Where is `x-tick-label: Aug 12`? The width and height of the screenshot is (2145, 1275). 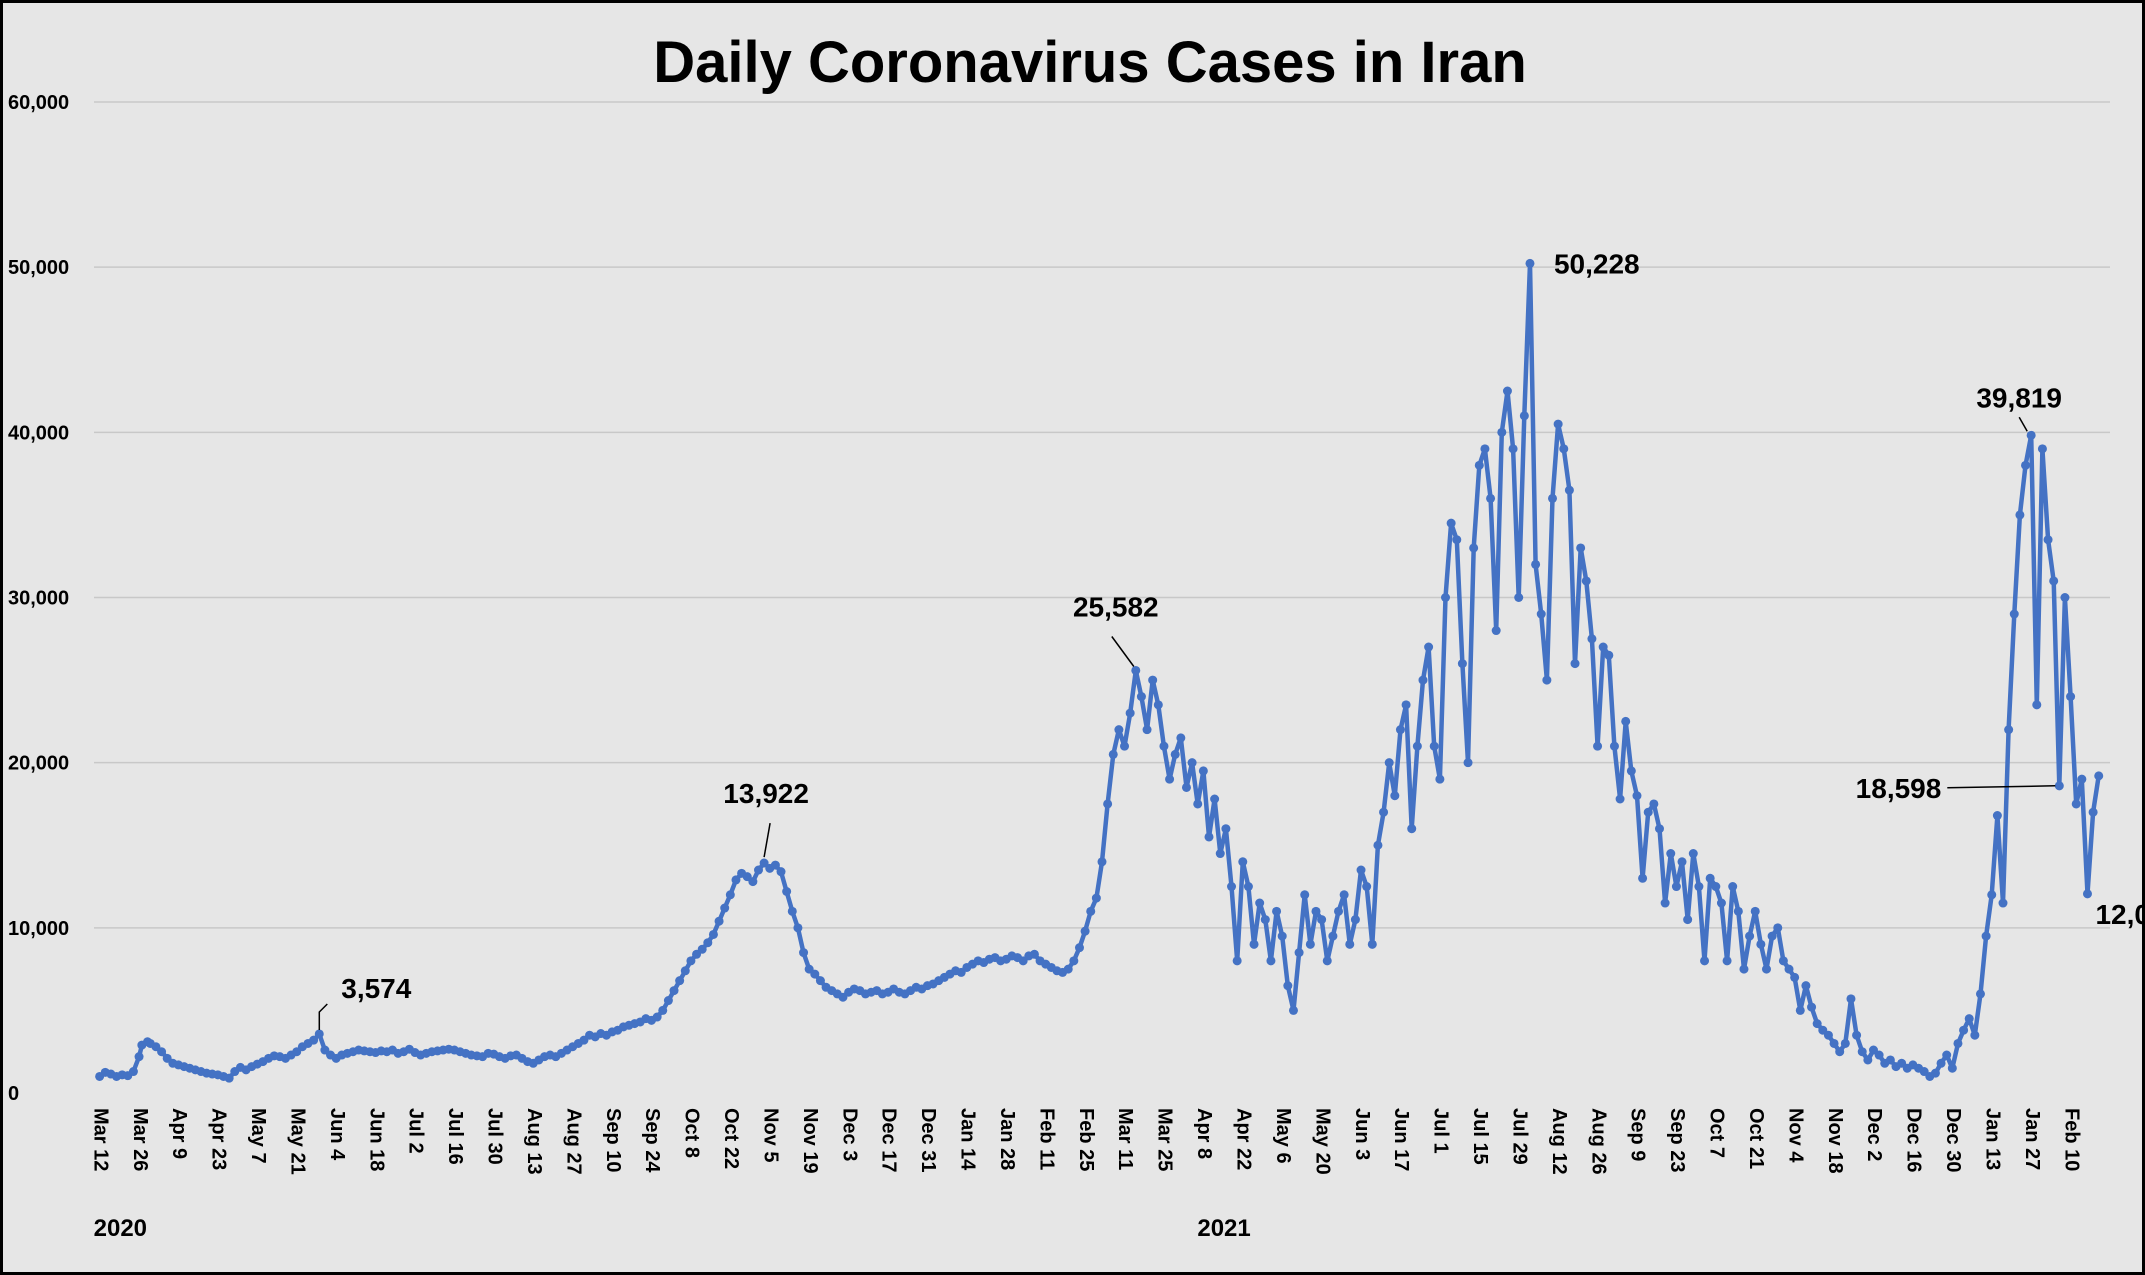
x-tick-label: Aug 12 is located at coordinates (1559, 1141).